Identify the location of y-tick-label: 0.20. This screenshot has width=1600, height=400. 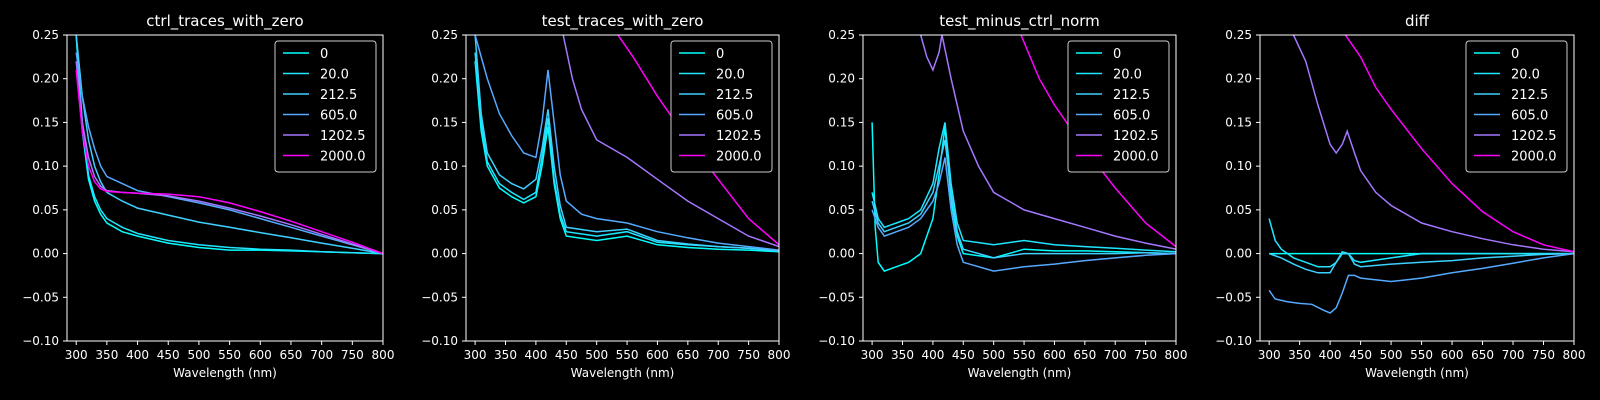
(841, 79).